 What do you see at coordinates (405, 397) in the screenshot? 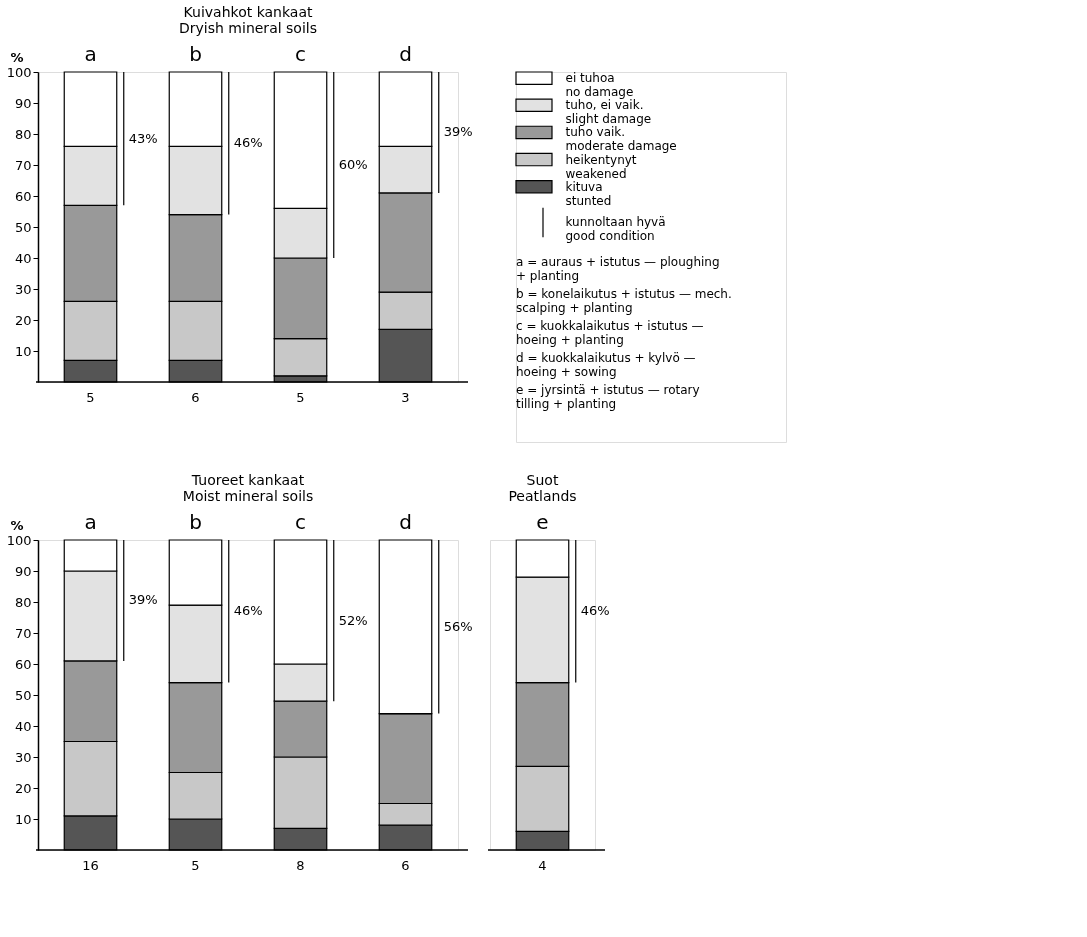
I see `text: 3` at bounding box center [405, 397].